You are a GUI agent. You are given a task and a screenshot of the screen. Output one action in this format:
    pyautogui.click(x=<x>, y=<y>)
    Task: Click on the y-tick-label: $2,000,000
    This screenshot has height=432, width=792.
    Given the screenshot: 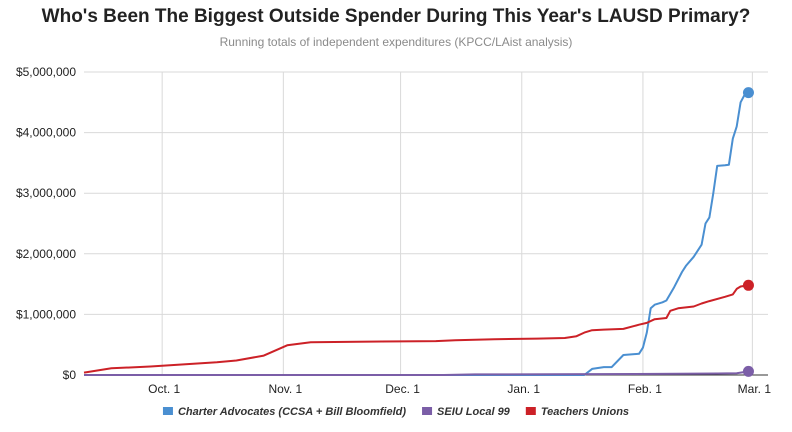 What is the action you would take?
    pyautogui.click(x=46, y=254)
    